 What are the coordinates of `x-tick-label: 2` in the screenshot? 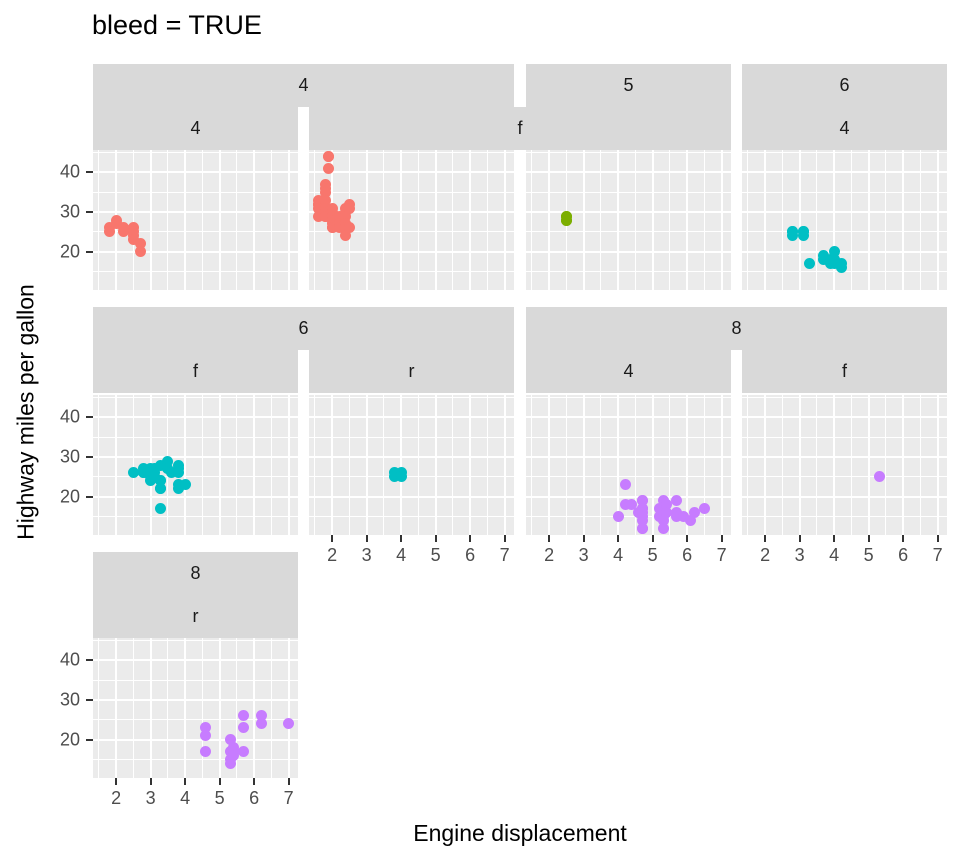 It's located at (332, 555).